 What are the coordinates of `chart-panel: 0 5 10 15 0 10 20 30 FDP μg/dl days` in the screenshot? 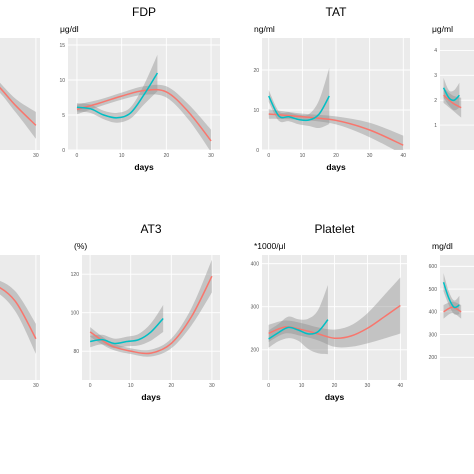 It's located at (139, 88).